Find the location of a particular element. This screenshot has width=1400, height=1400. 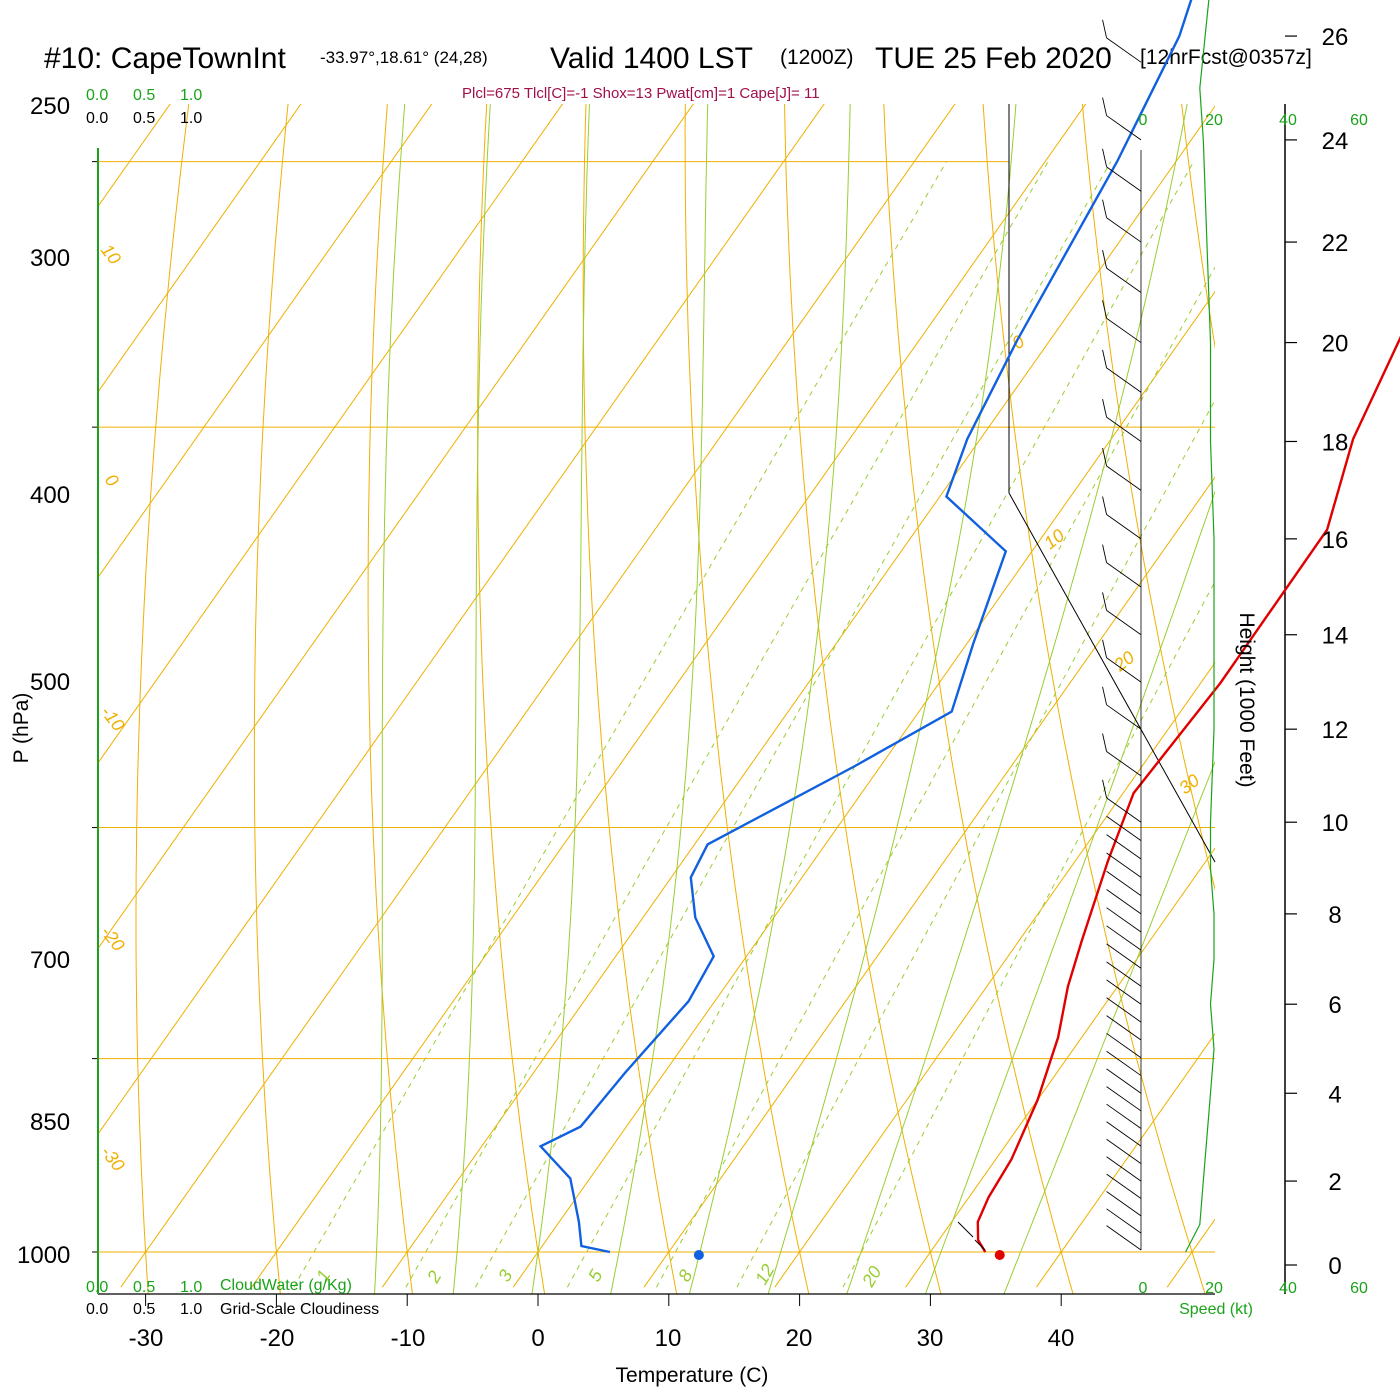

pressure-tick-label: 700 is located at coordinates (50, 960).